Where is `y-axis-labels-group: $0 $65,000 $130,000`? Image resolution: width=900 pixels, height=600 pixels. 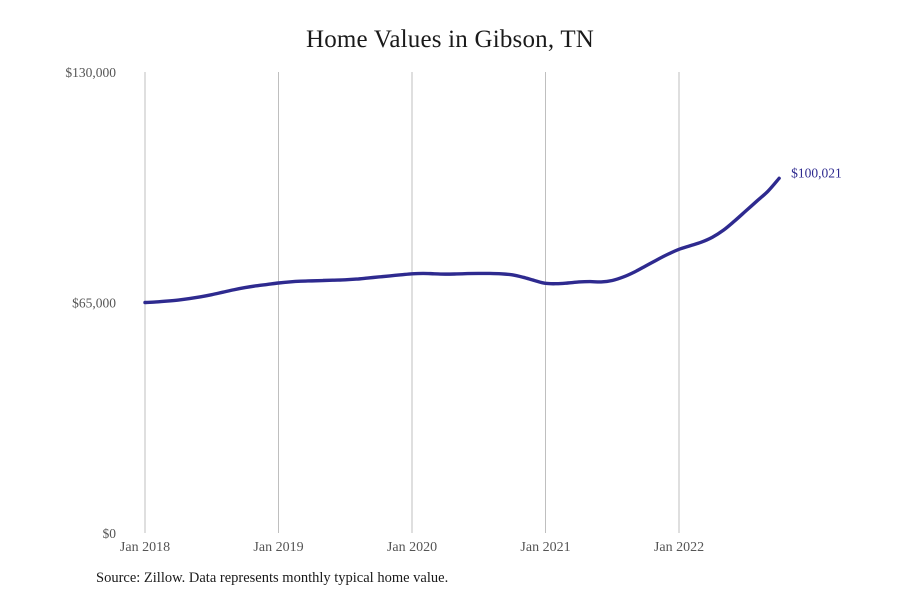
y-axis-labels-group: $0 $65,000 $130,000 is located at coordinates (90, 303).